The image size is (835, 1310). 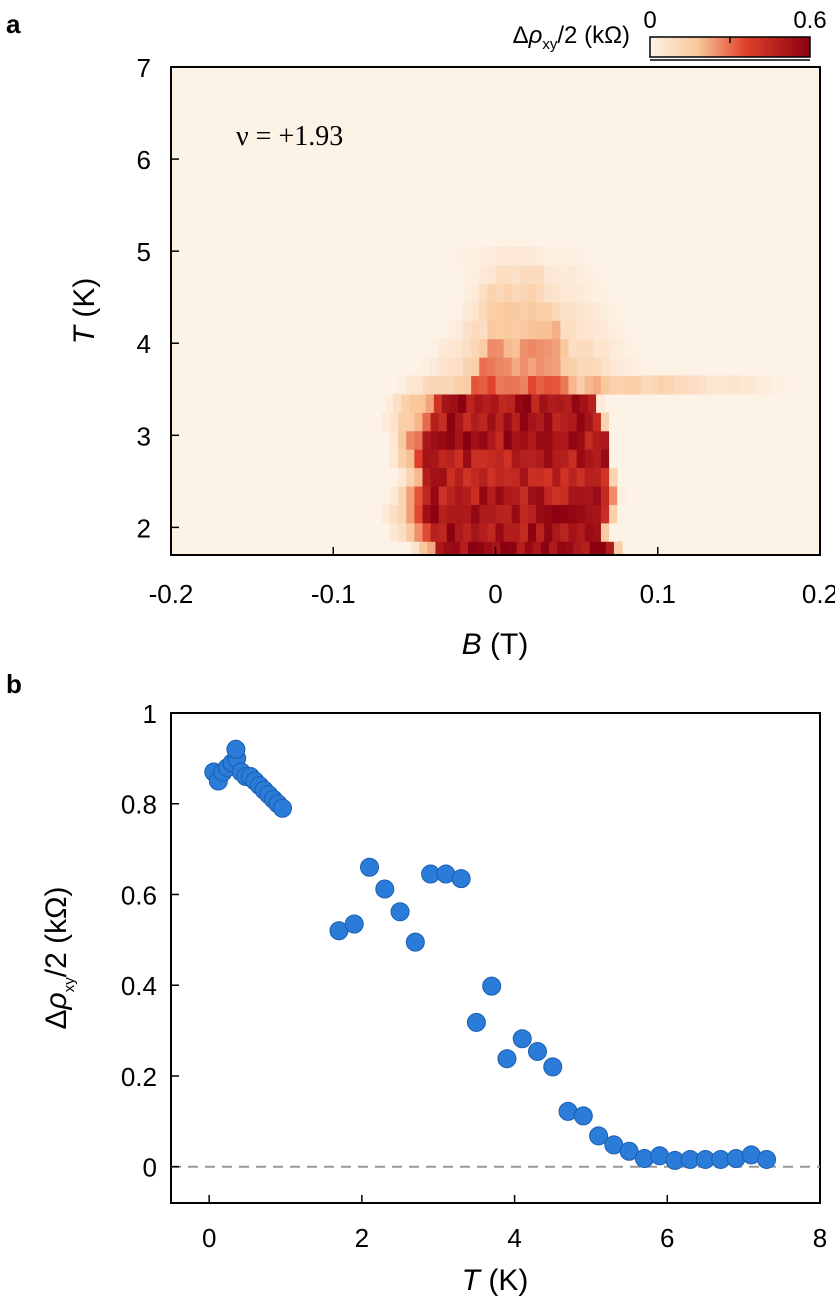 What do you see at coordinates (495, 1280) in the screenshot?
I see `scatter-x-axis-label: T (K)` at bounding box center [495, 1280].